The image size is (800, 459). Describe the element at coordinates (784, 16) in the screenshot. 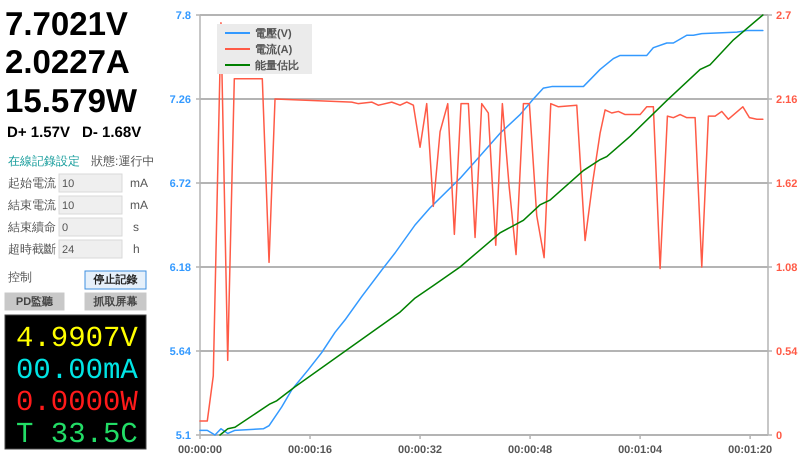

I see `y2-tick-label: 2.7` at that location.